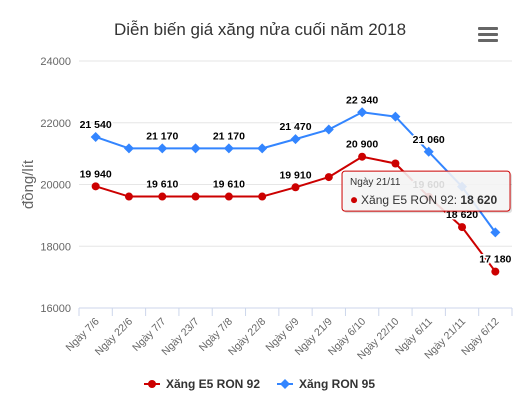  I want to click on y-axis-title: đồng/lít, so click(28, 184).